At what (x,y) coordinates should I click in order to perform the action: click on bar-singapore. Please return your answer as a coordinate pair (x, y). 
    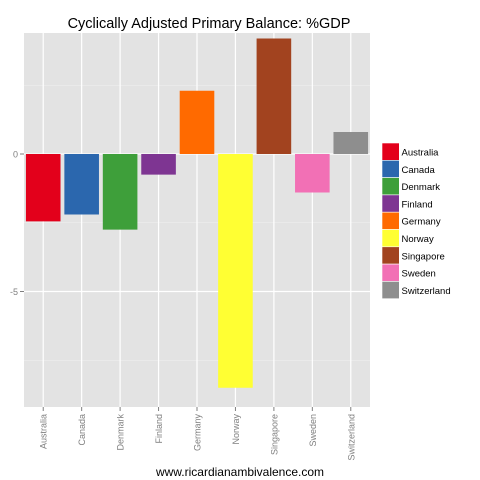
    Looking at the image, I should click on (274, 96).